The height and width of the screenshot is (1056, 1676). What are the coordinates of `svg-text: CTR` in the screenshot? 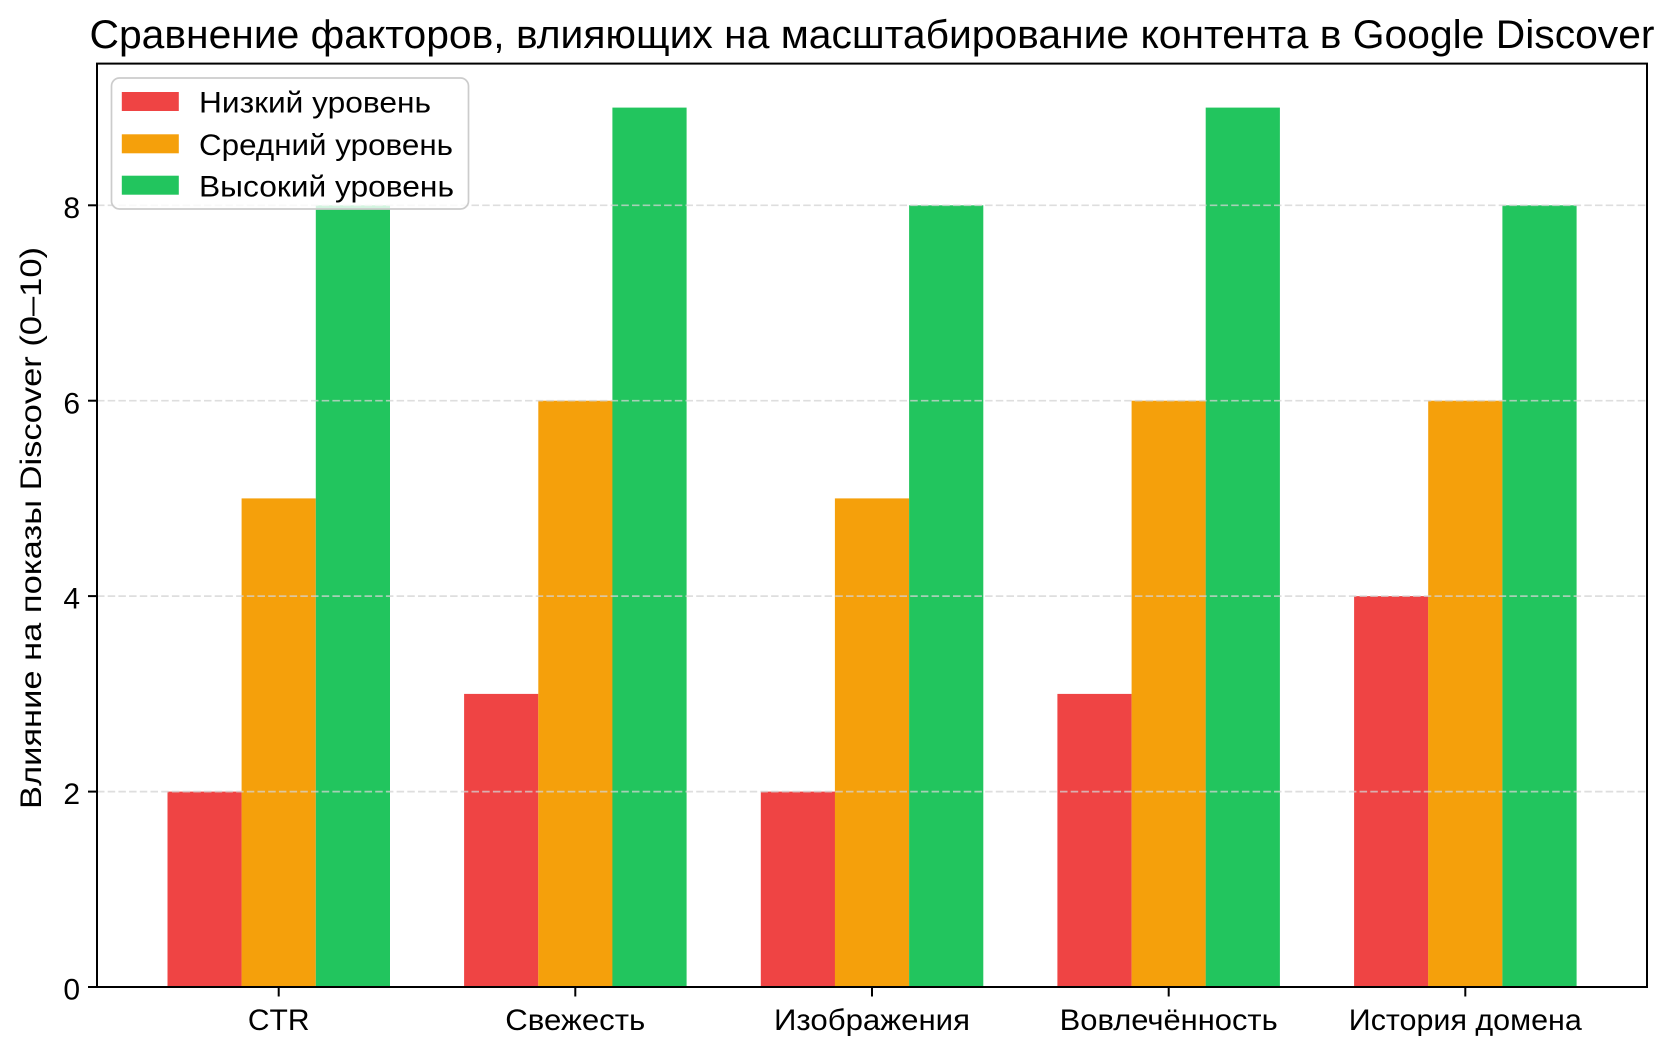 It's located at (279, 1020).